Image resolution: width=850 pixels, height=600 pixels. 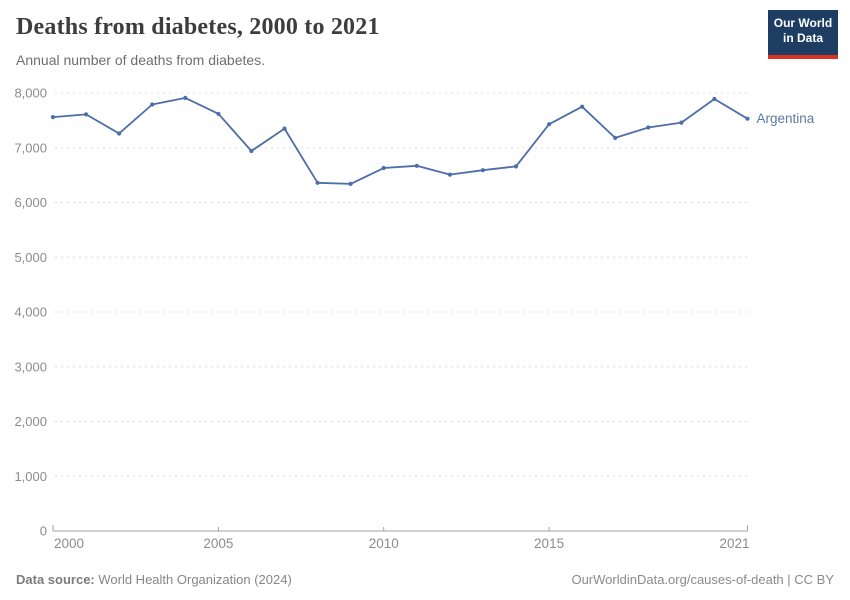 I want to click on data-point-2013, so click(x=482, y=170).